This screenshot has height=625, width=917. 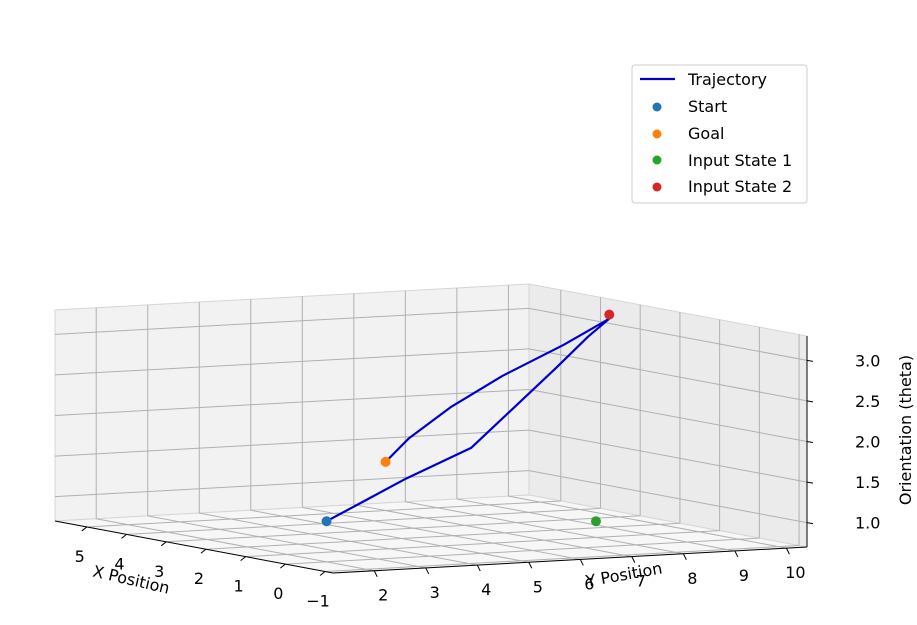 I want to click on y-tick-label: 10, so click(x=795, y=572).